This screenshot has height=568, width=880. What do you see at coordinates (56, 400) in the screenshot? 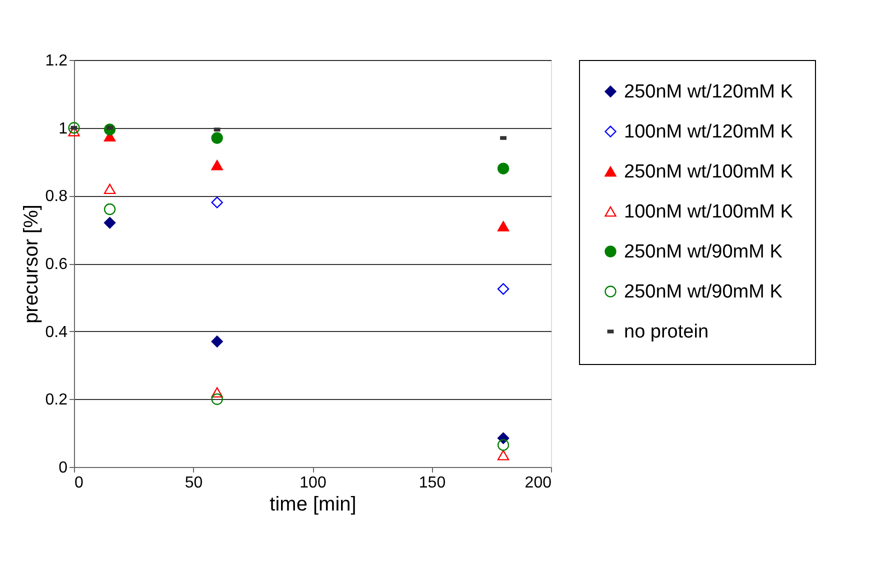
I see `y-tick-label: 0.2` at bounding box center [56, 400].